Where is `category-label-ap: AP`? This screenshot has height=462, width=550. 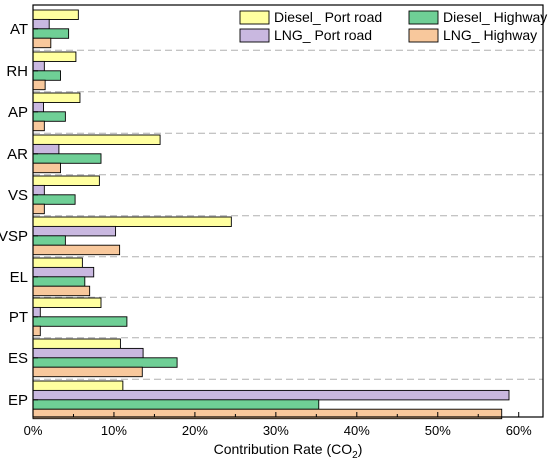
category-label-ap: AP is located at coordinates (18, 112).